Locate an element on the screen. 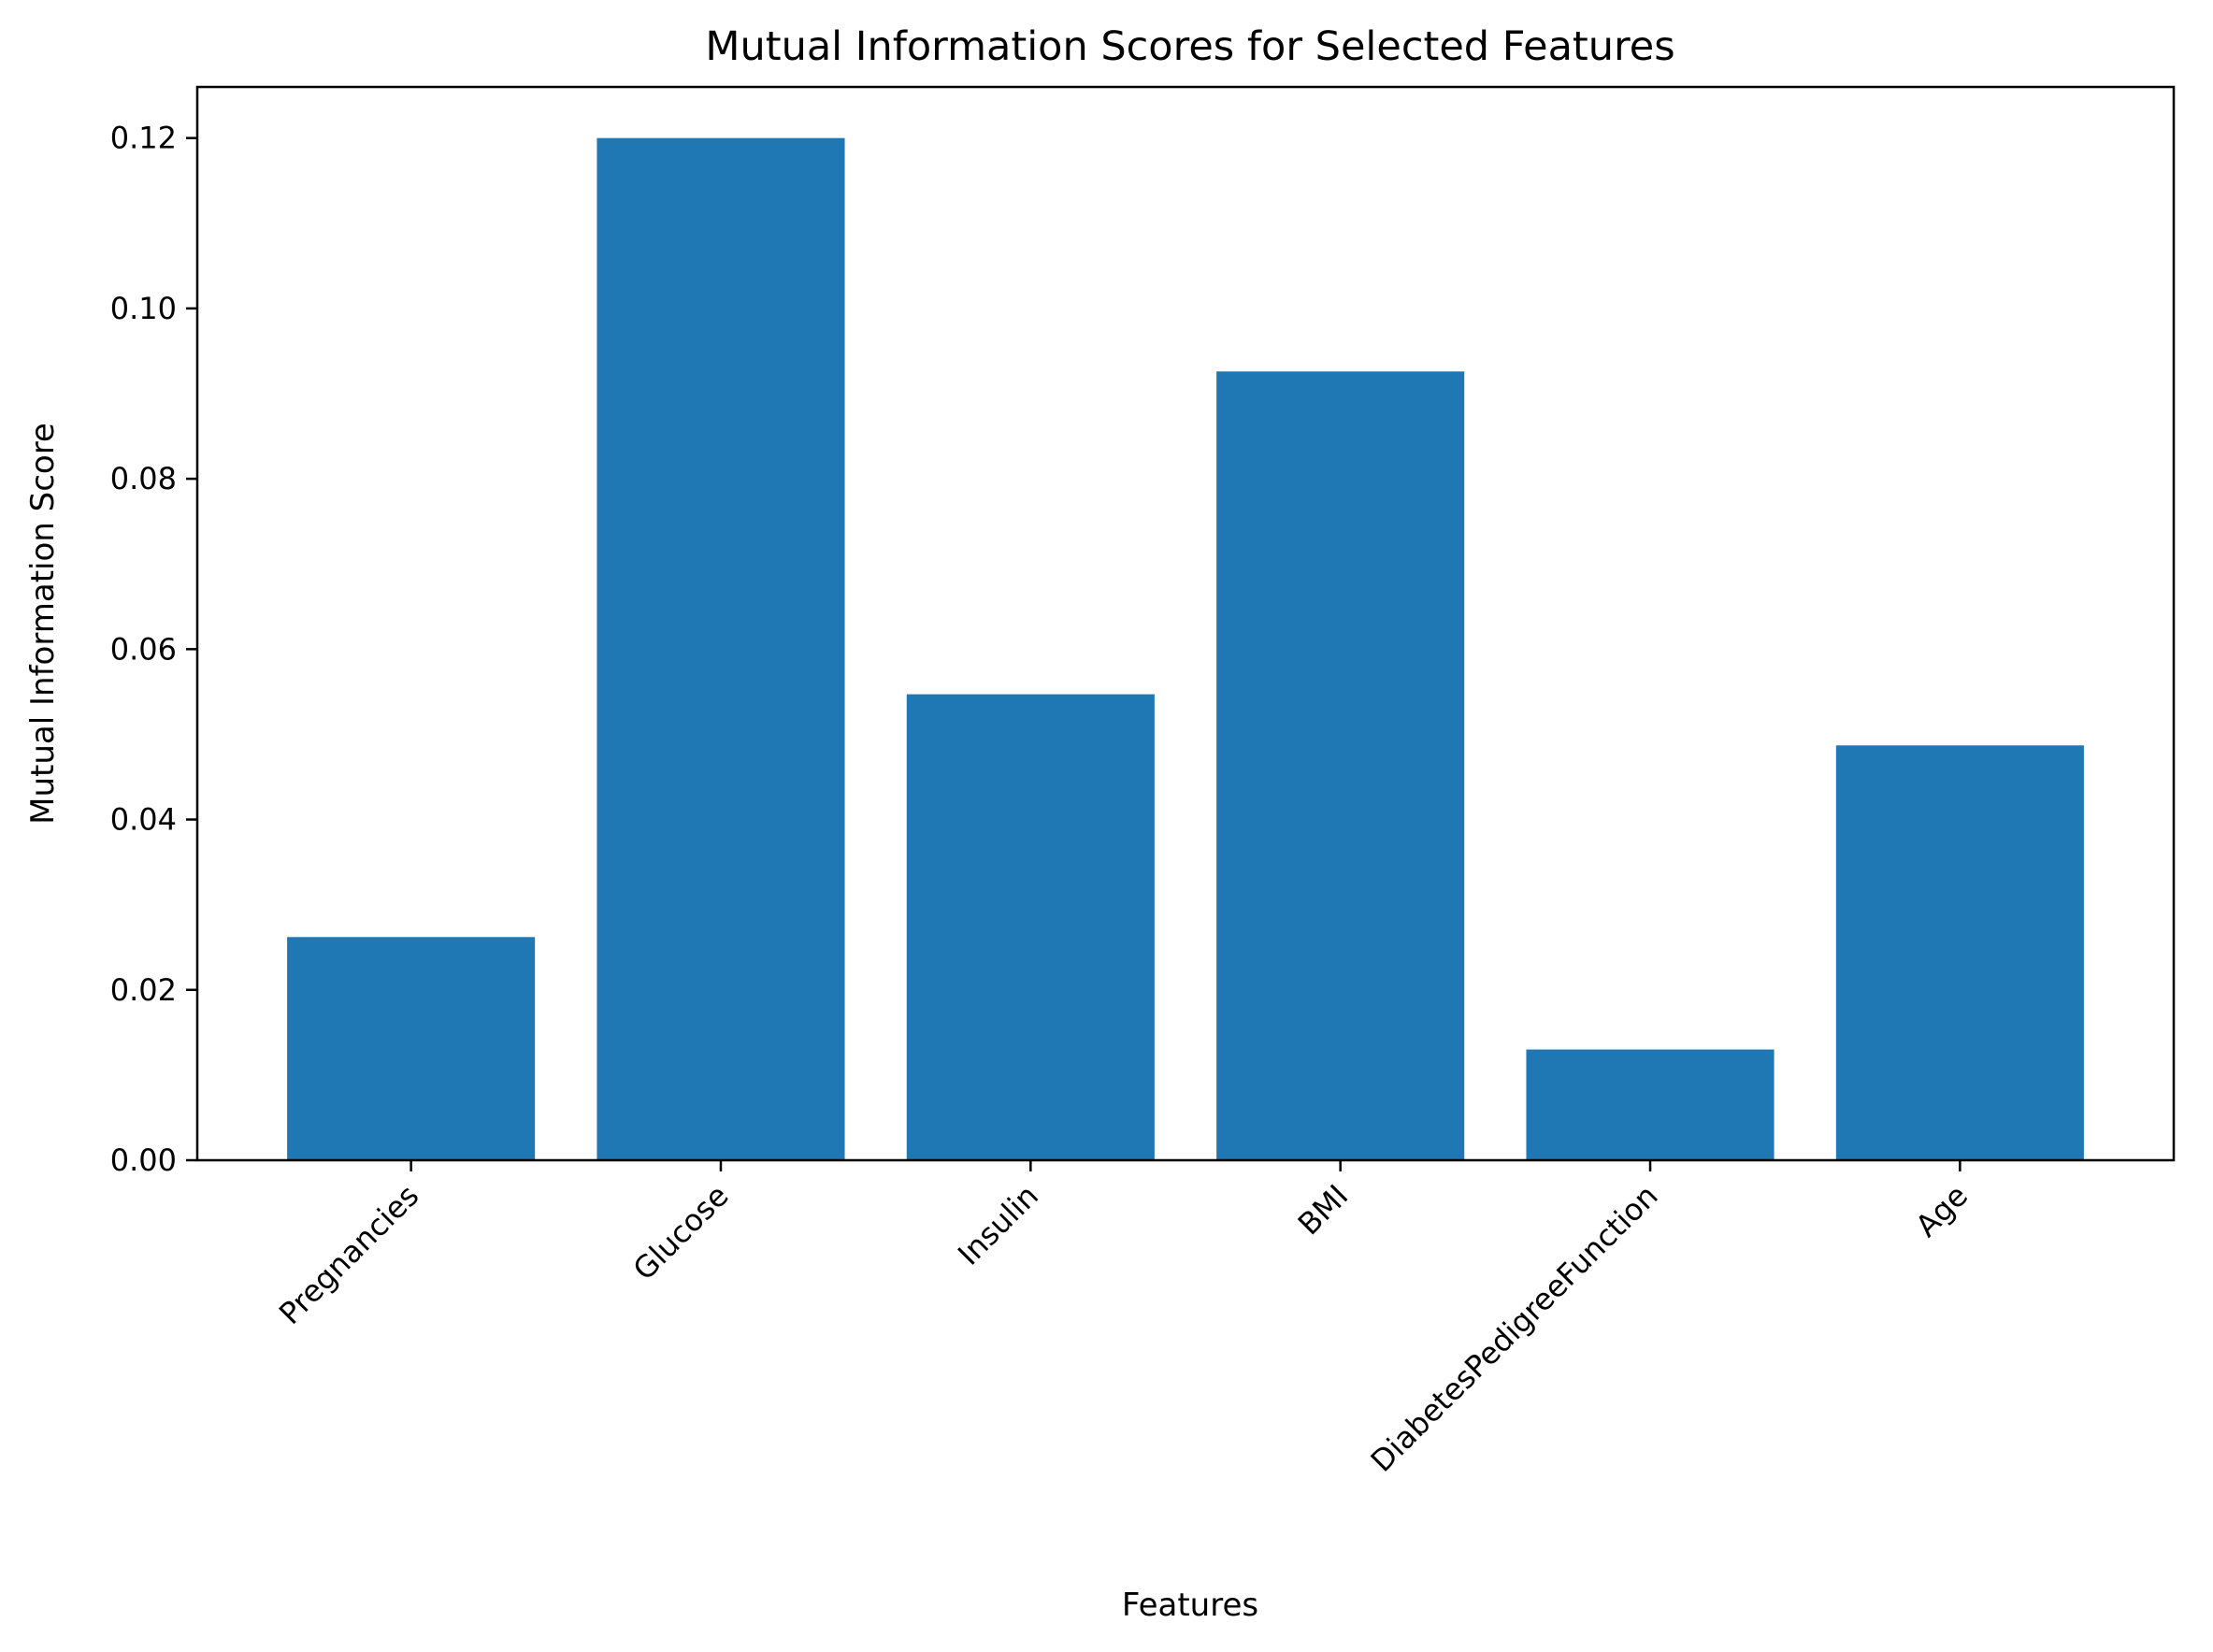 The image size is (2213, 1652). y-tick-label-5: 0.10 is located at coordinates (143, 308).